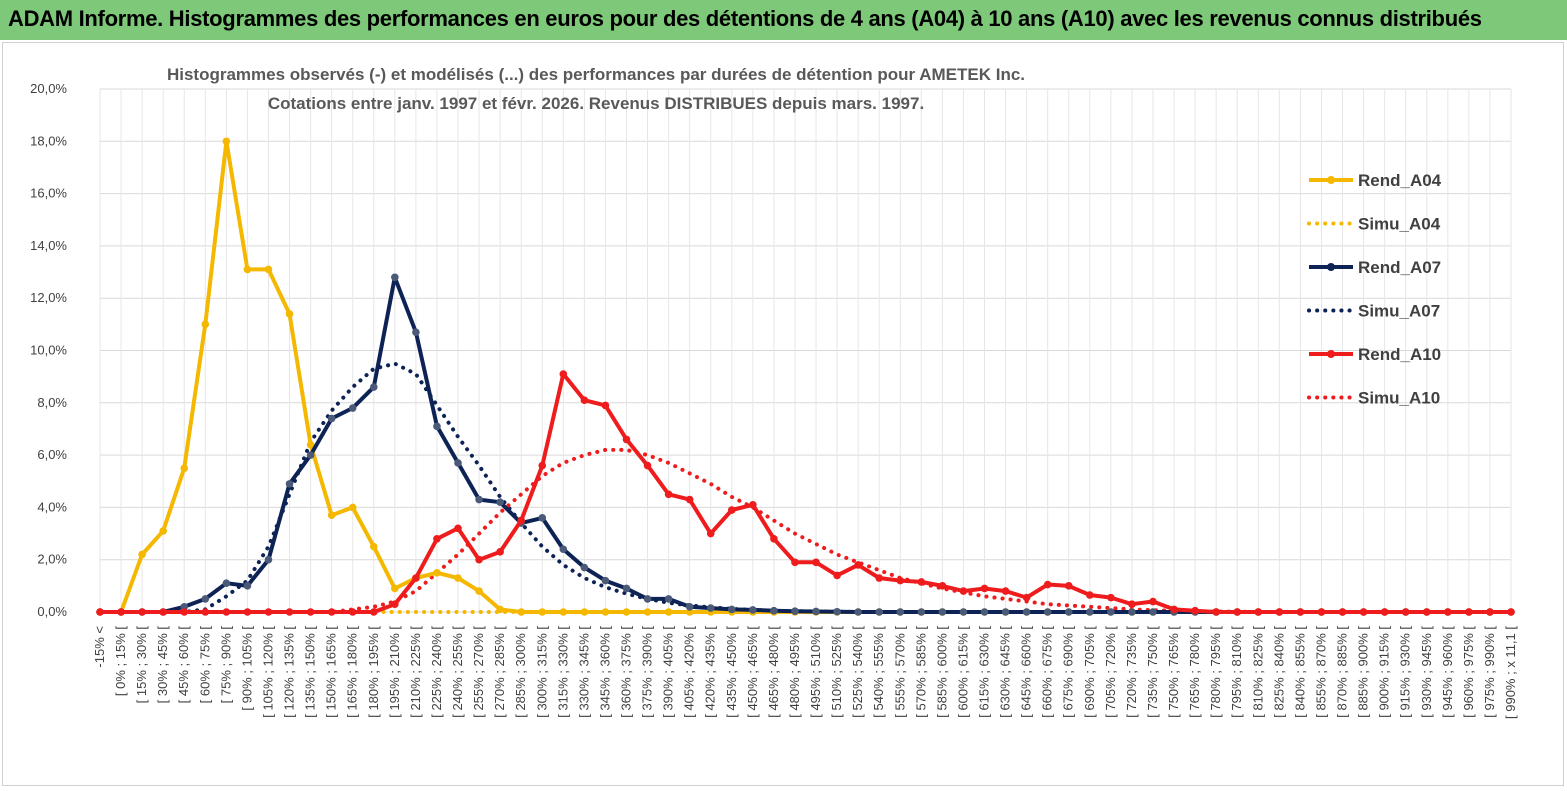 This screenshot has width=1567, height=791. What do you see at coordinates (878, 672) in the screenshot?
I see `x-tick-label: [ 540% ; 555% [` at bounding box center [878, 672].